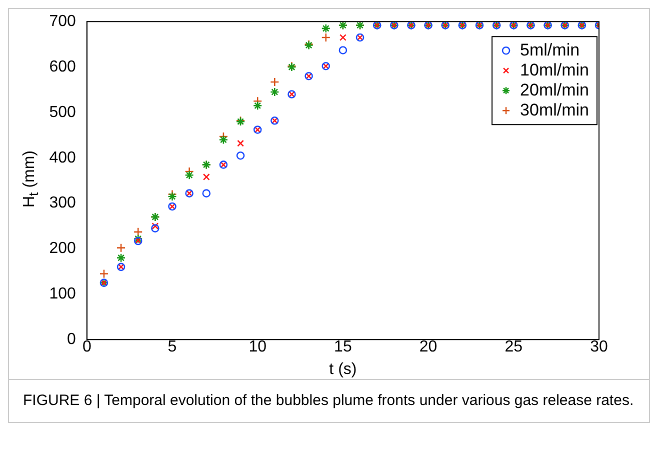  I want to click on y-tick-label: 300, so click(62, 203).